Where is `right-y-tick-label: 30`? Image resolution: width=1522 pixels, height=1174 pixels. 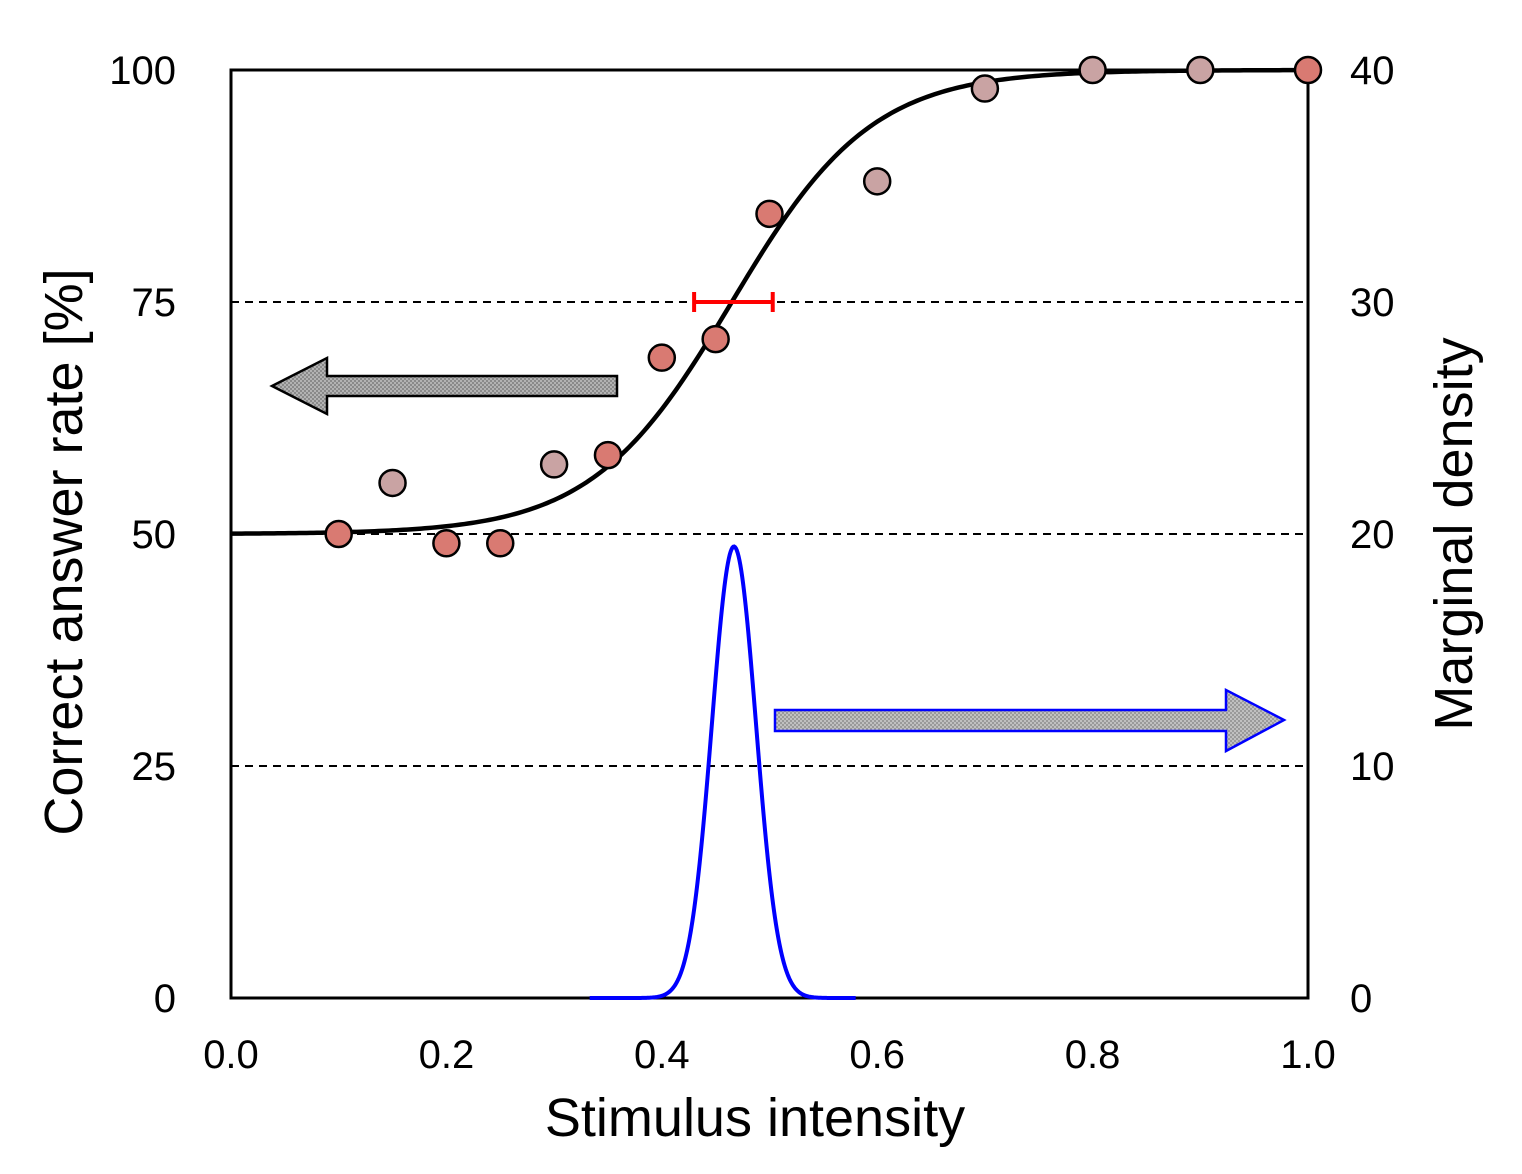
right-y-tick-label: 30 is located at coordinates (1372, 303).